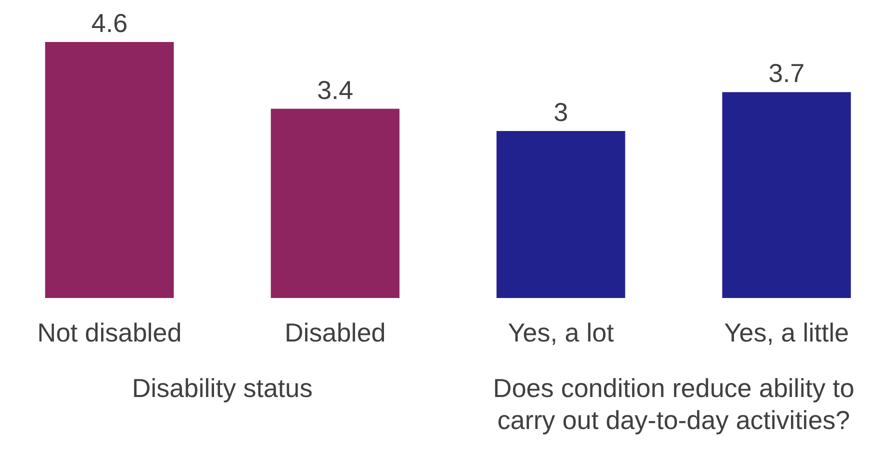 This screenshot has width=896, height=451. I want to click on text: Disability status, so click(222, 388).